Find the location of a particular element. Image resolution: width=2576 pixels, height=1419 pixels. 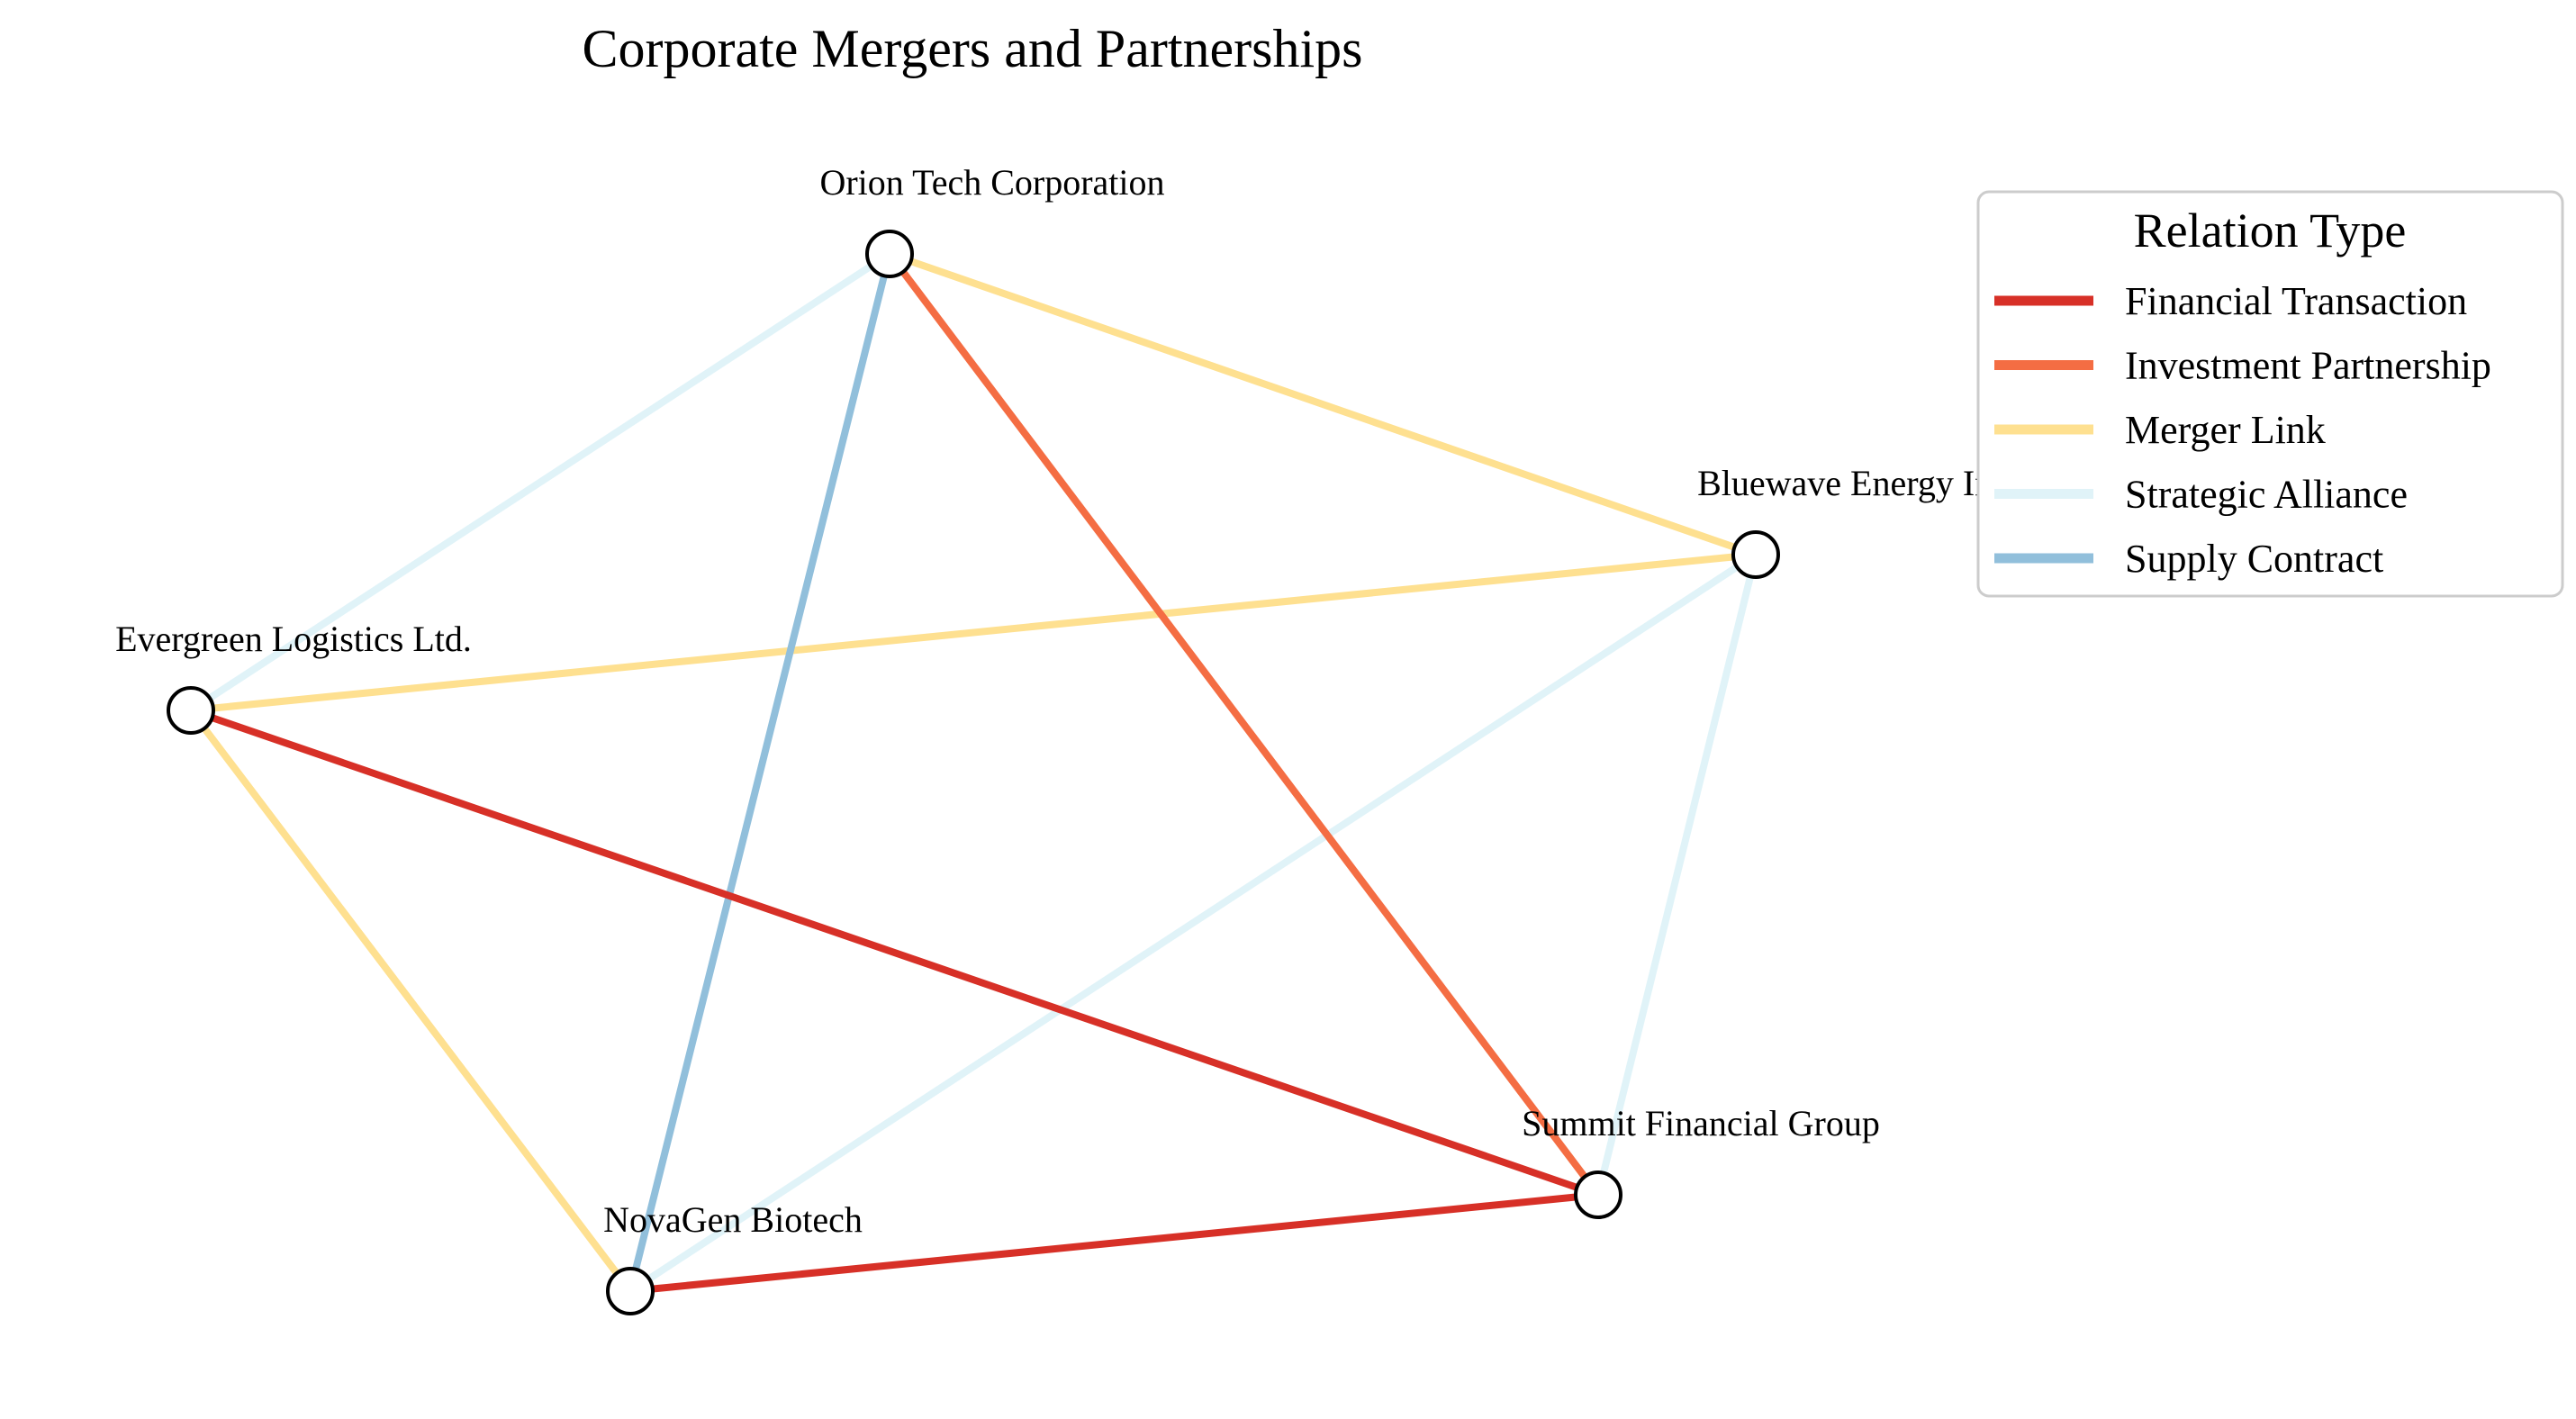

legend-item-strategic-alliance: Strategic Alliance is located at coordinates (2201, 495).